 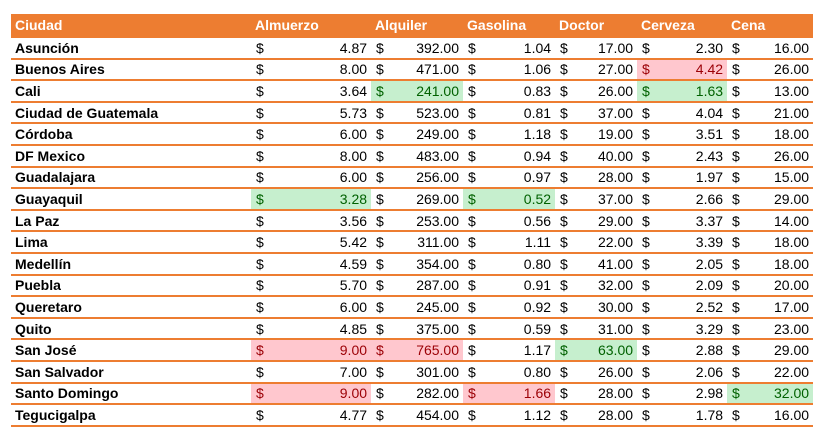 What do you see at coordinates (522, 349) in the screenshot?
I see `cell-gasolina: 1.17` at bounding box center [522, 349].